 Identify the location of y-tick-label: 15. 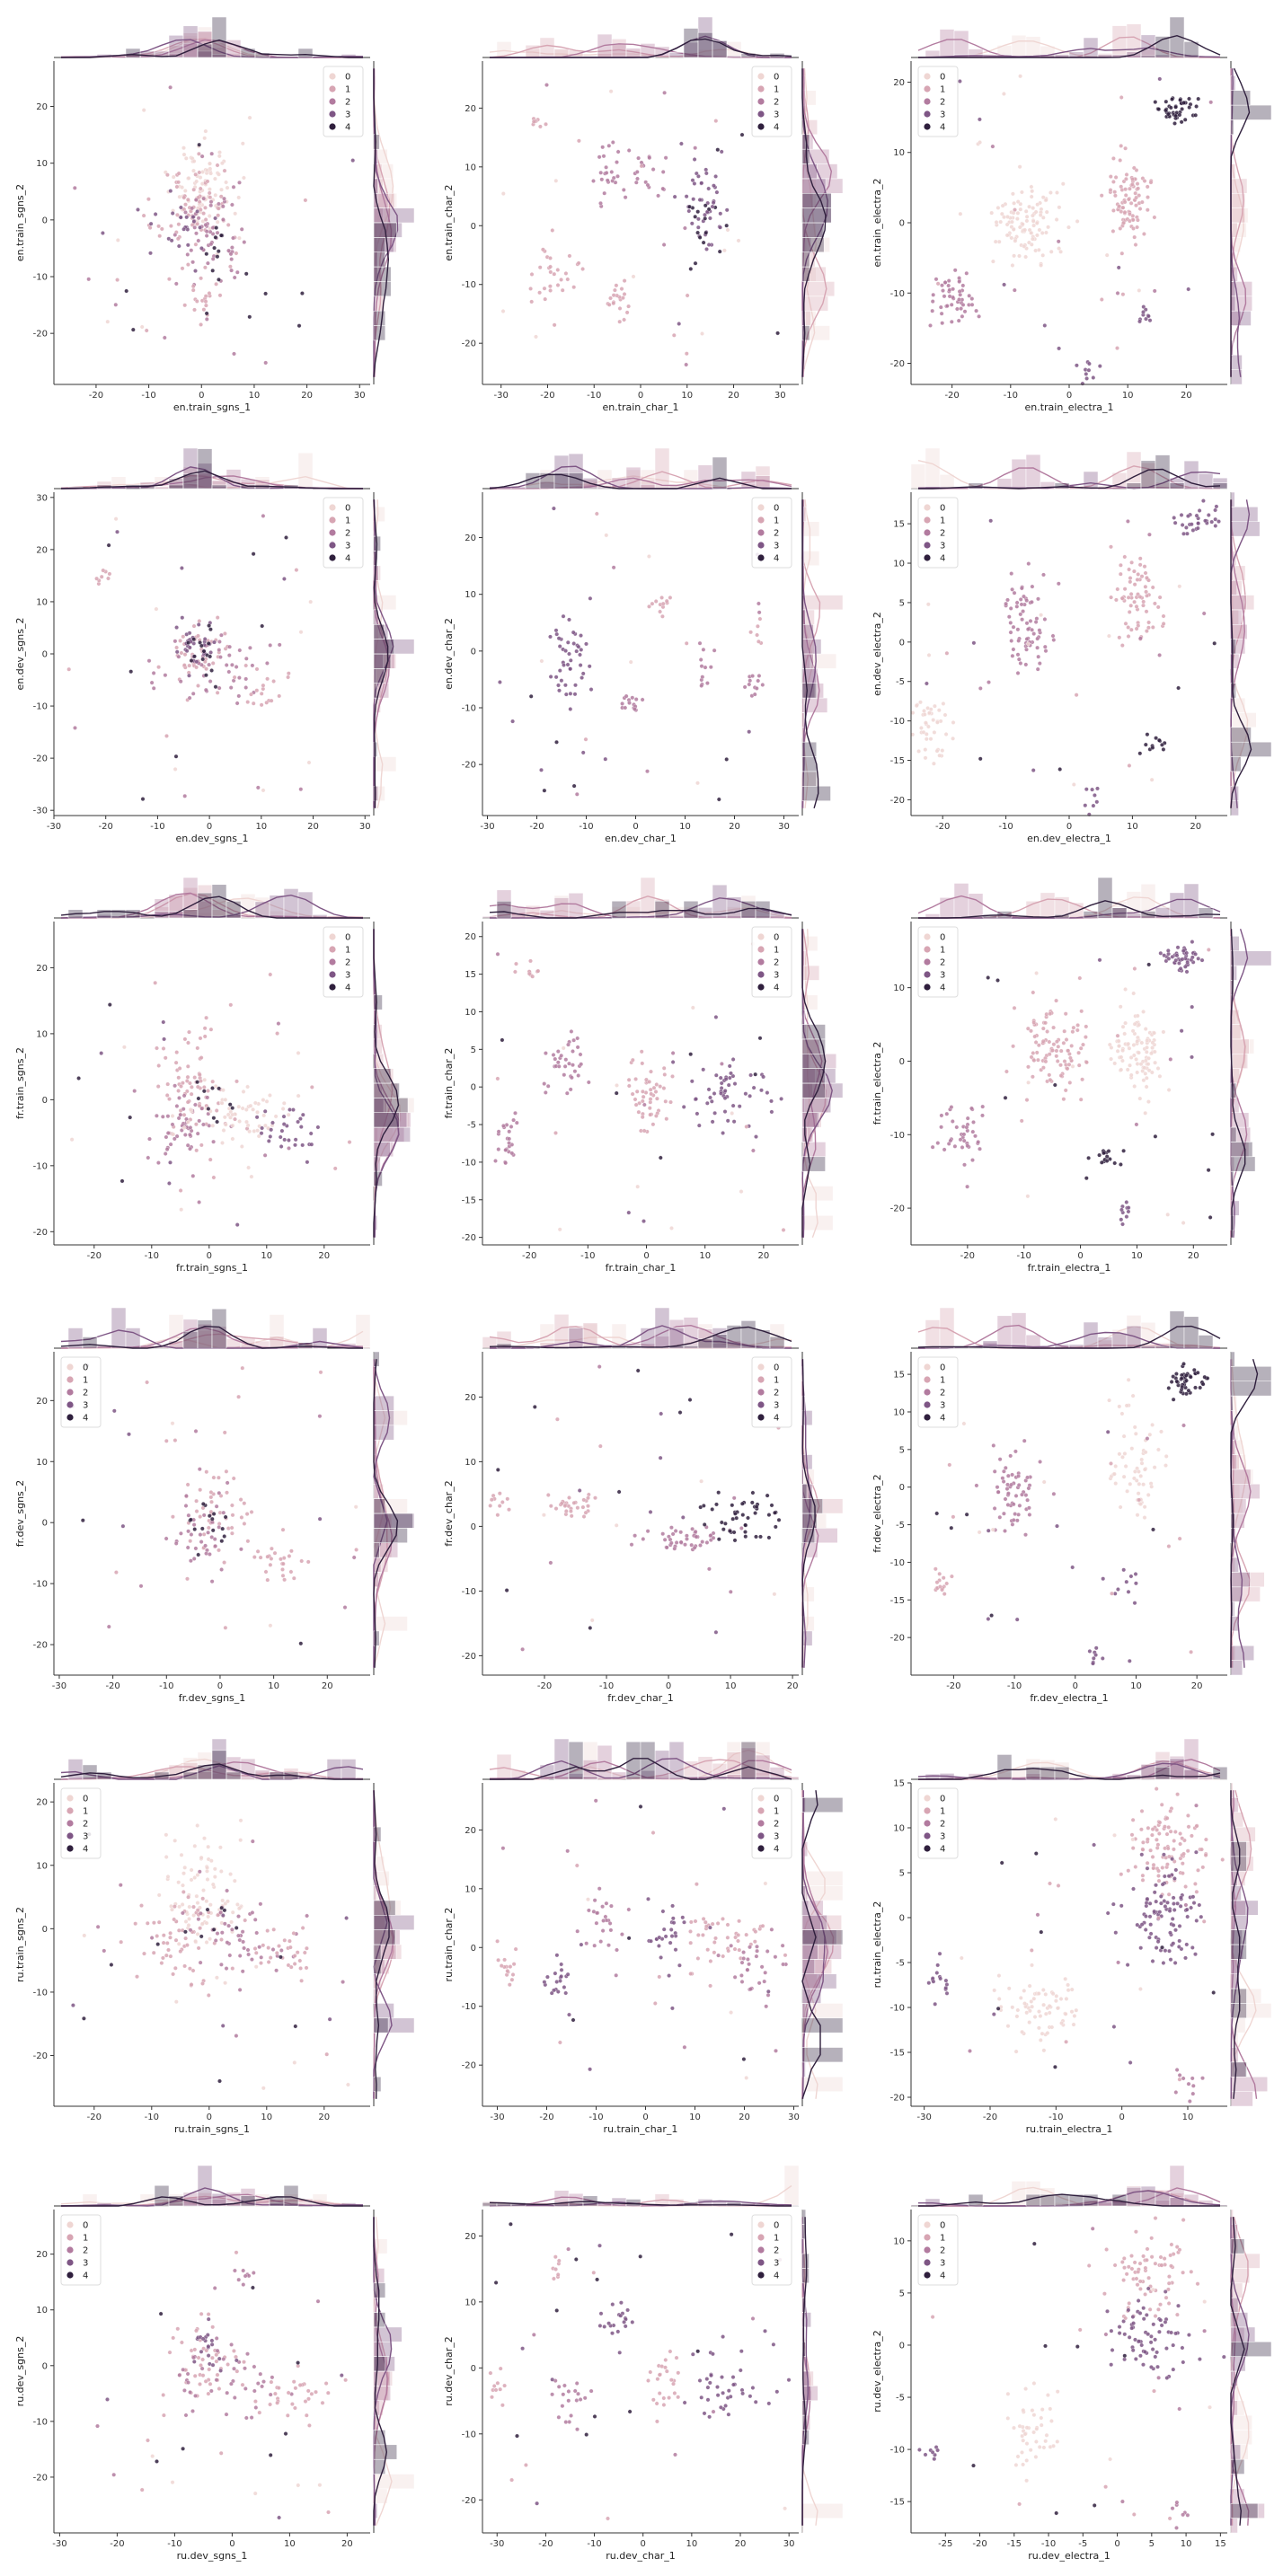
(899, 525).